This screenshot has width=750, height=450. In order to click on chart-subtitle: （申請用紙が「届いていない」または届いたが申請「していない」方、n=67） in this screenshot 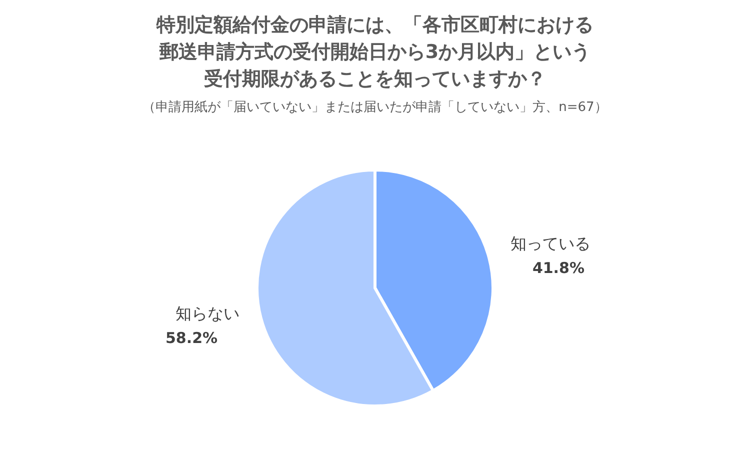, I will do `click(375, 107)`.